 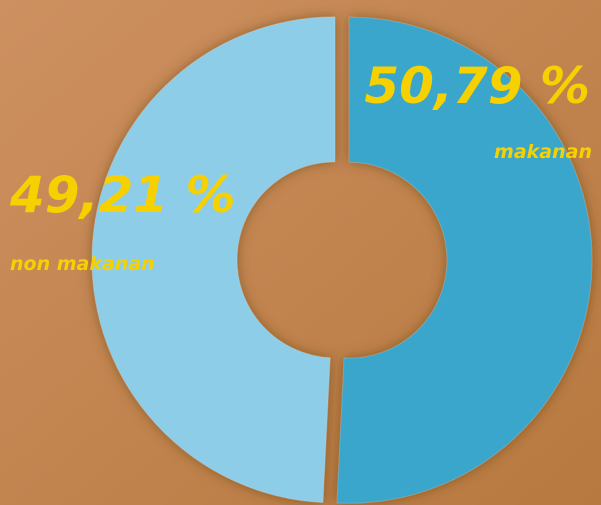 I want to click on value-label: 50,79 %, so click(x=477, y=86).